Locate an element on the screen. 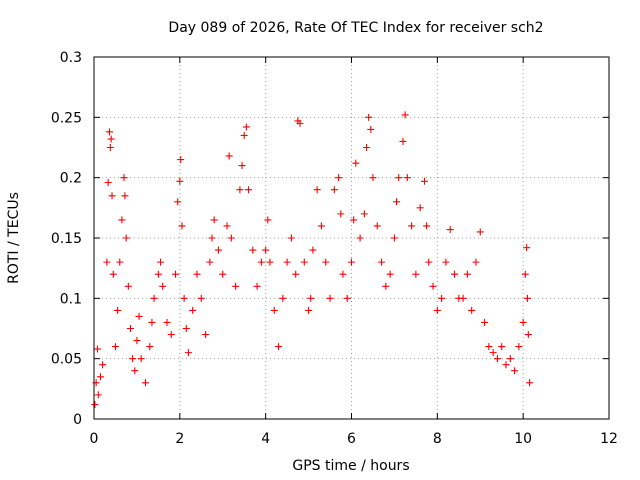  y-tick-label: 0.05 is located at coordinates (66, 360).